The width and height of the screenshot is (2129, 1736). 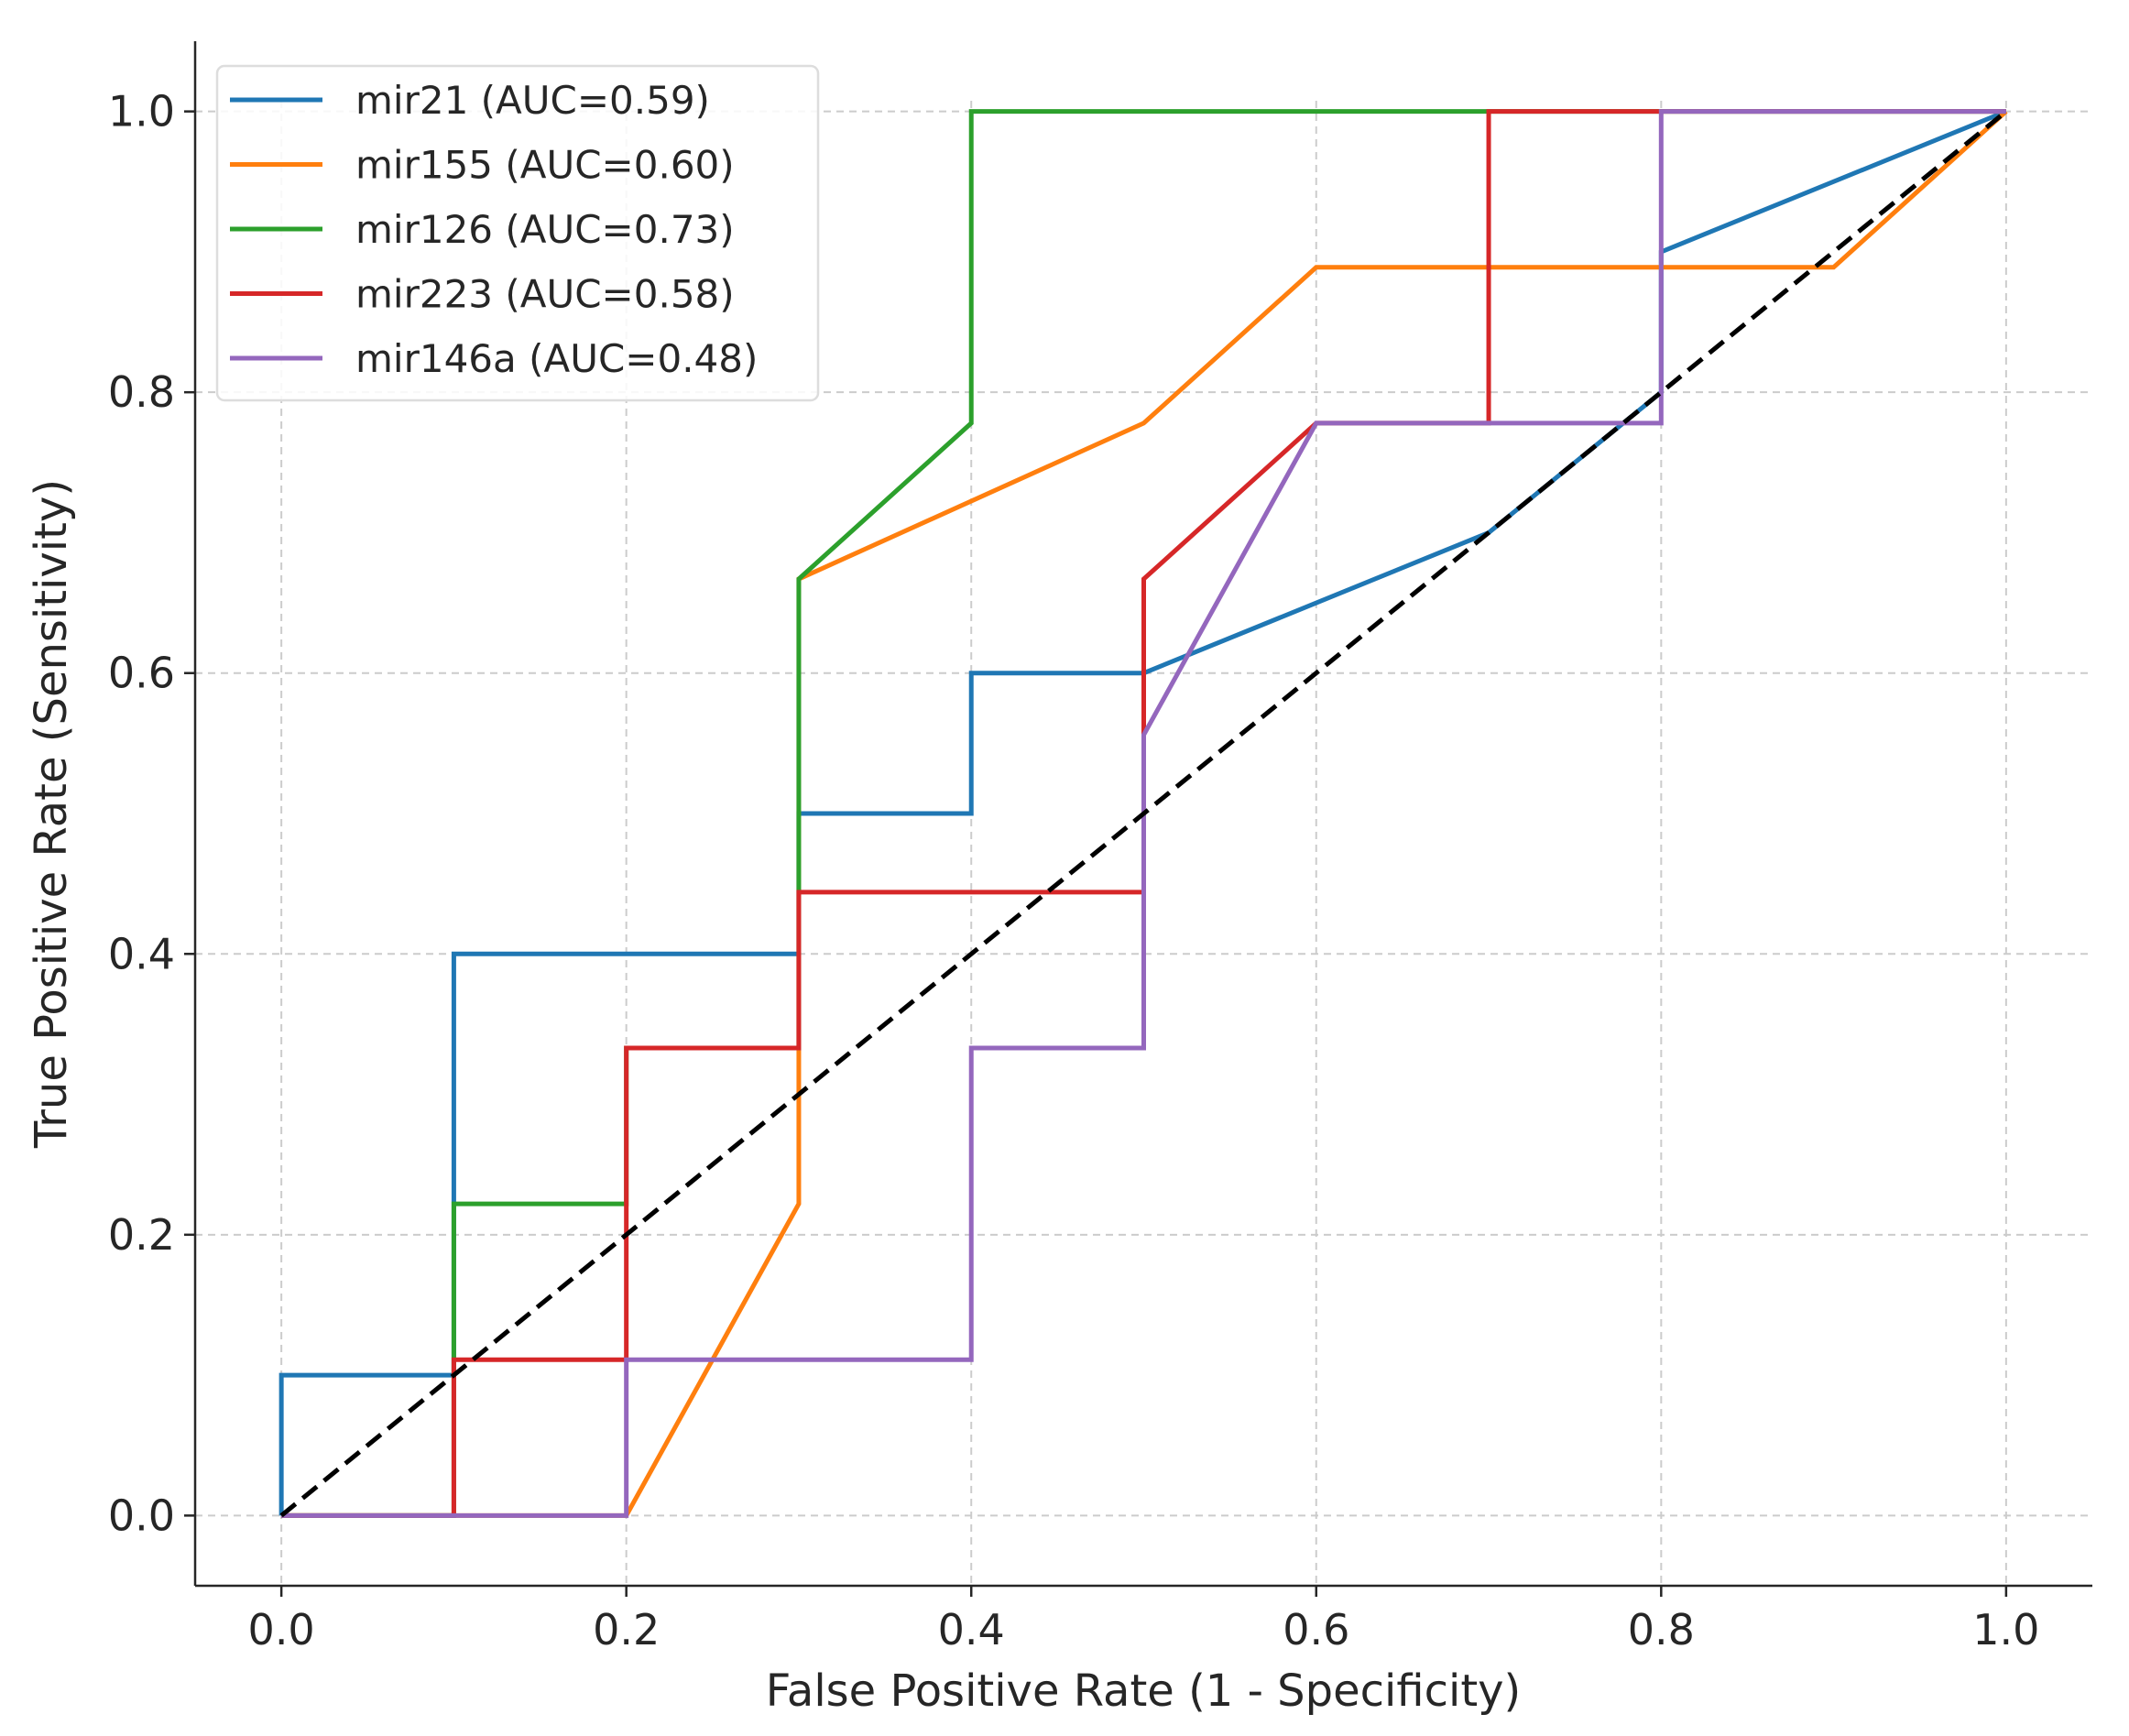 I want to click on x-tick-label: 1.0, so click(x=2005, y=1630).